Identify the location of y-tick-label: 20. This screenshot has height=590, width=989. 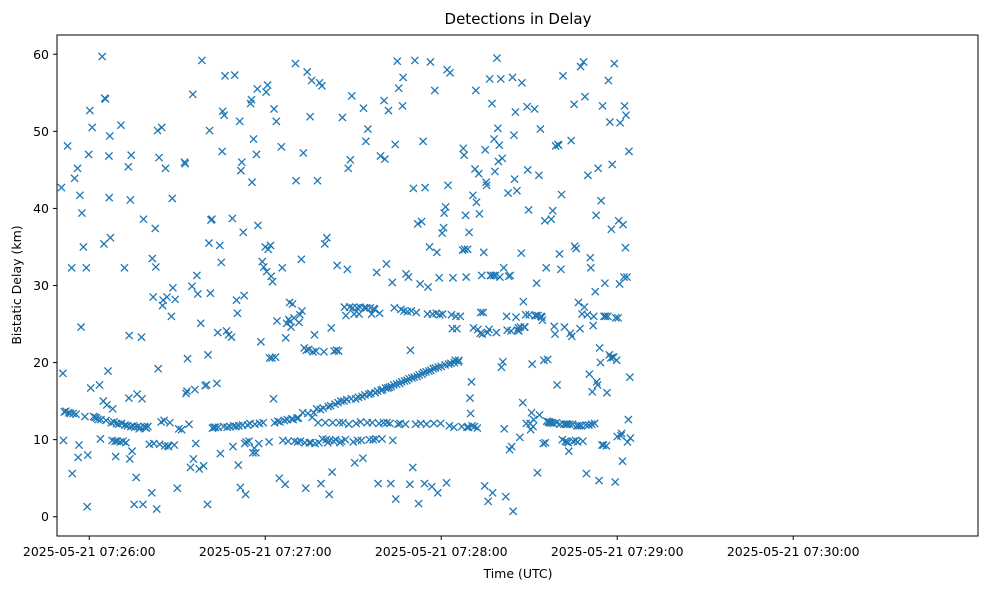
(41, 362).